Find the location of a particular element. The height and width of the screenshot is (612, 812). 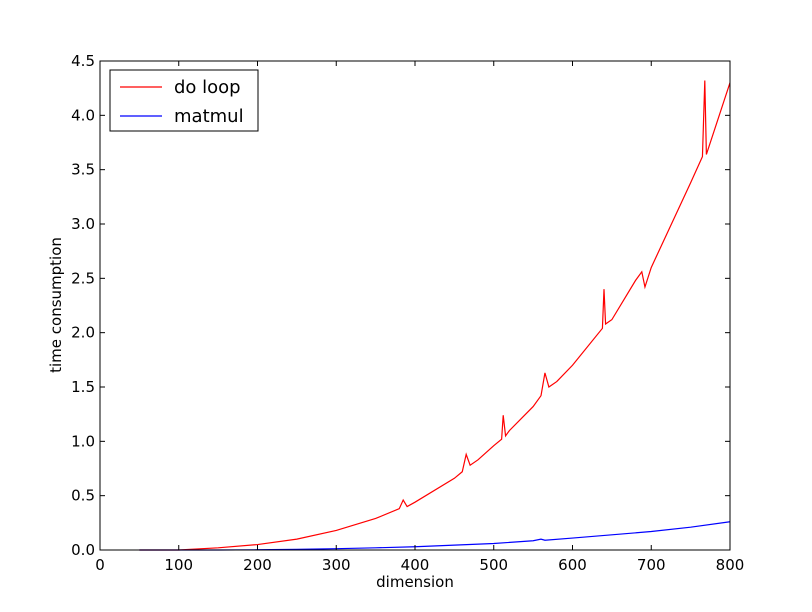

y-tick-label: 2.0 is located at coordinates (83, 333).